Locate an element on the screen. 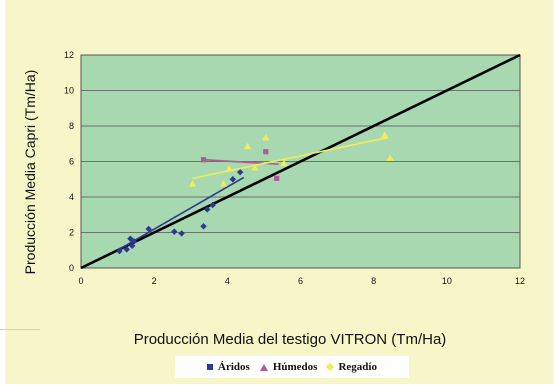 Image resolution: width=555 pixels, height=385 pixels. y-tick-label: 8 is located at coordinates (71, 126).